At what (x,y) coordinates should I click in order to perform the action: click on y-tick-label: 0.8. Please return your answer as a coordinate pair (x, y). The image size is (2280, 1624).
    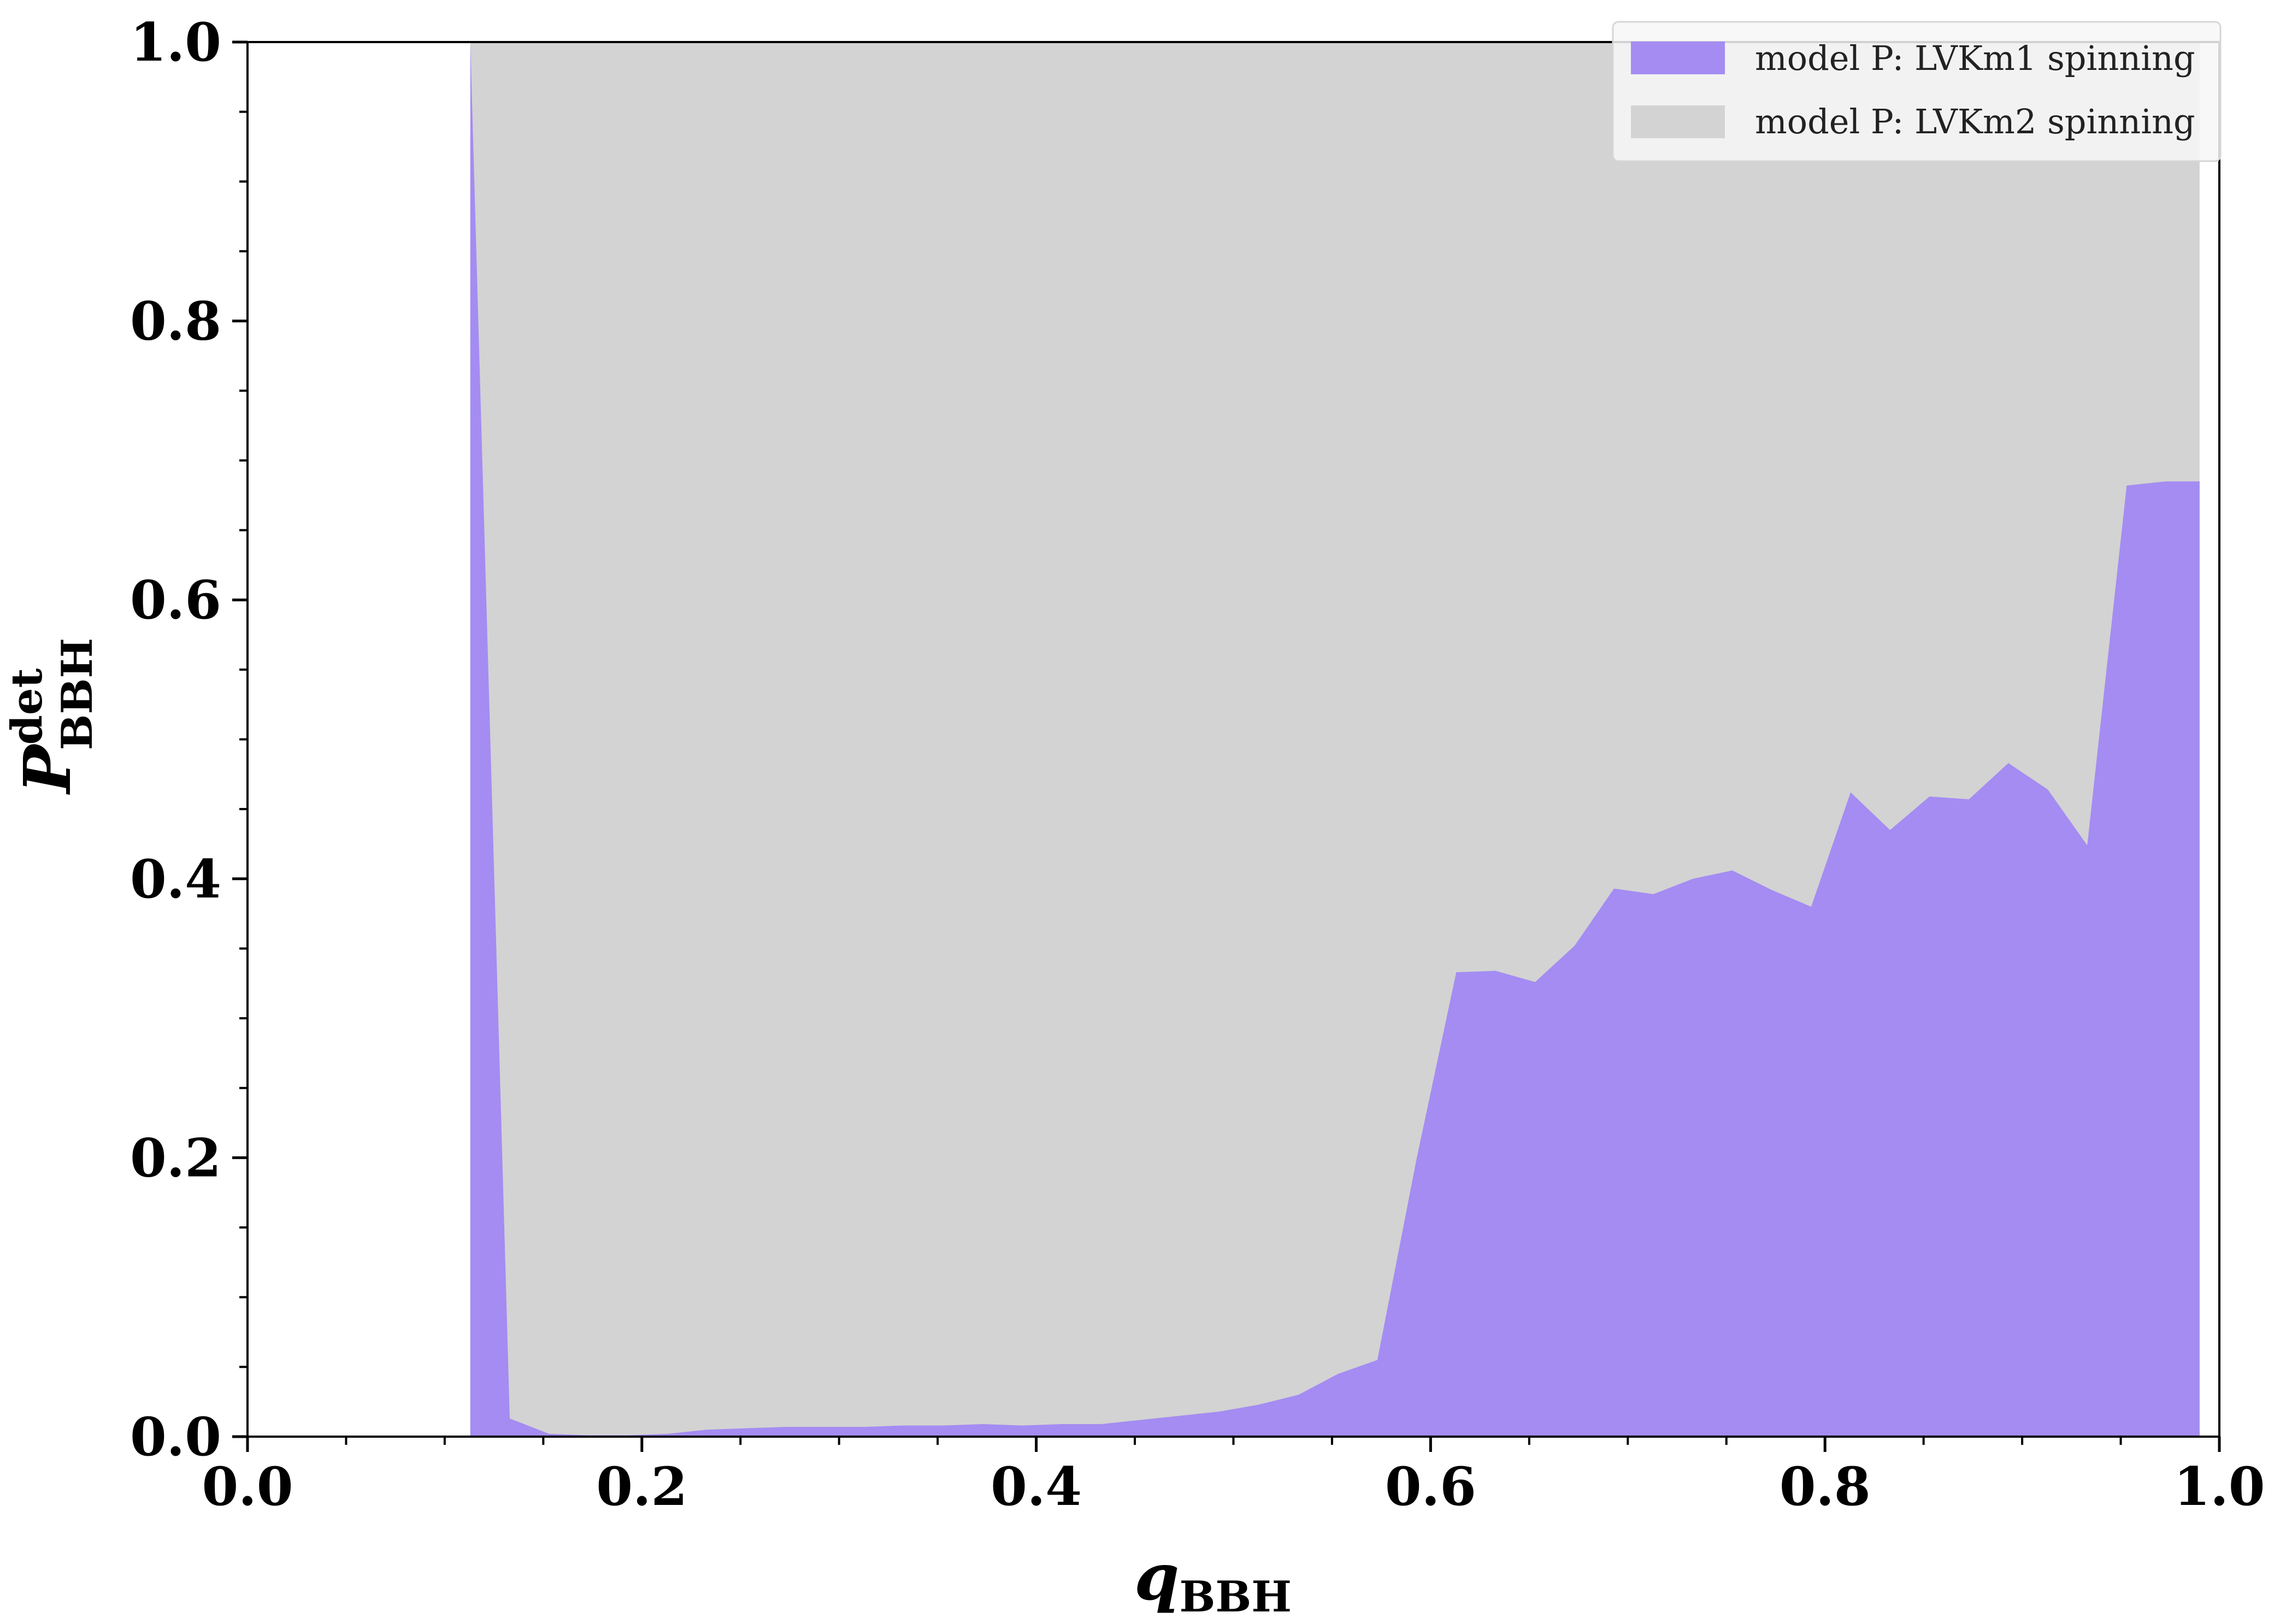
    Looking at the image, I should click on (176, 321).